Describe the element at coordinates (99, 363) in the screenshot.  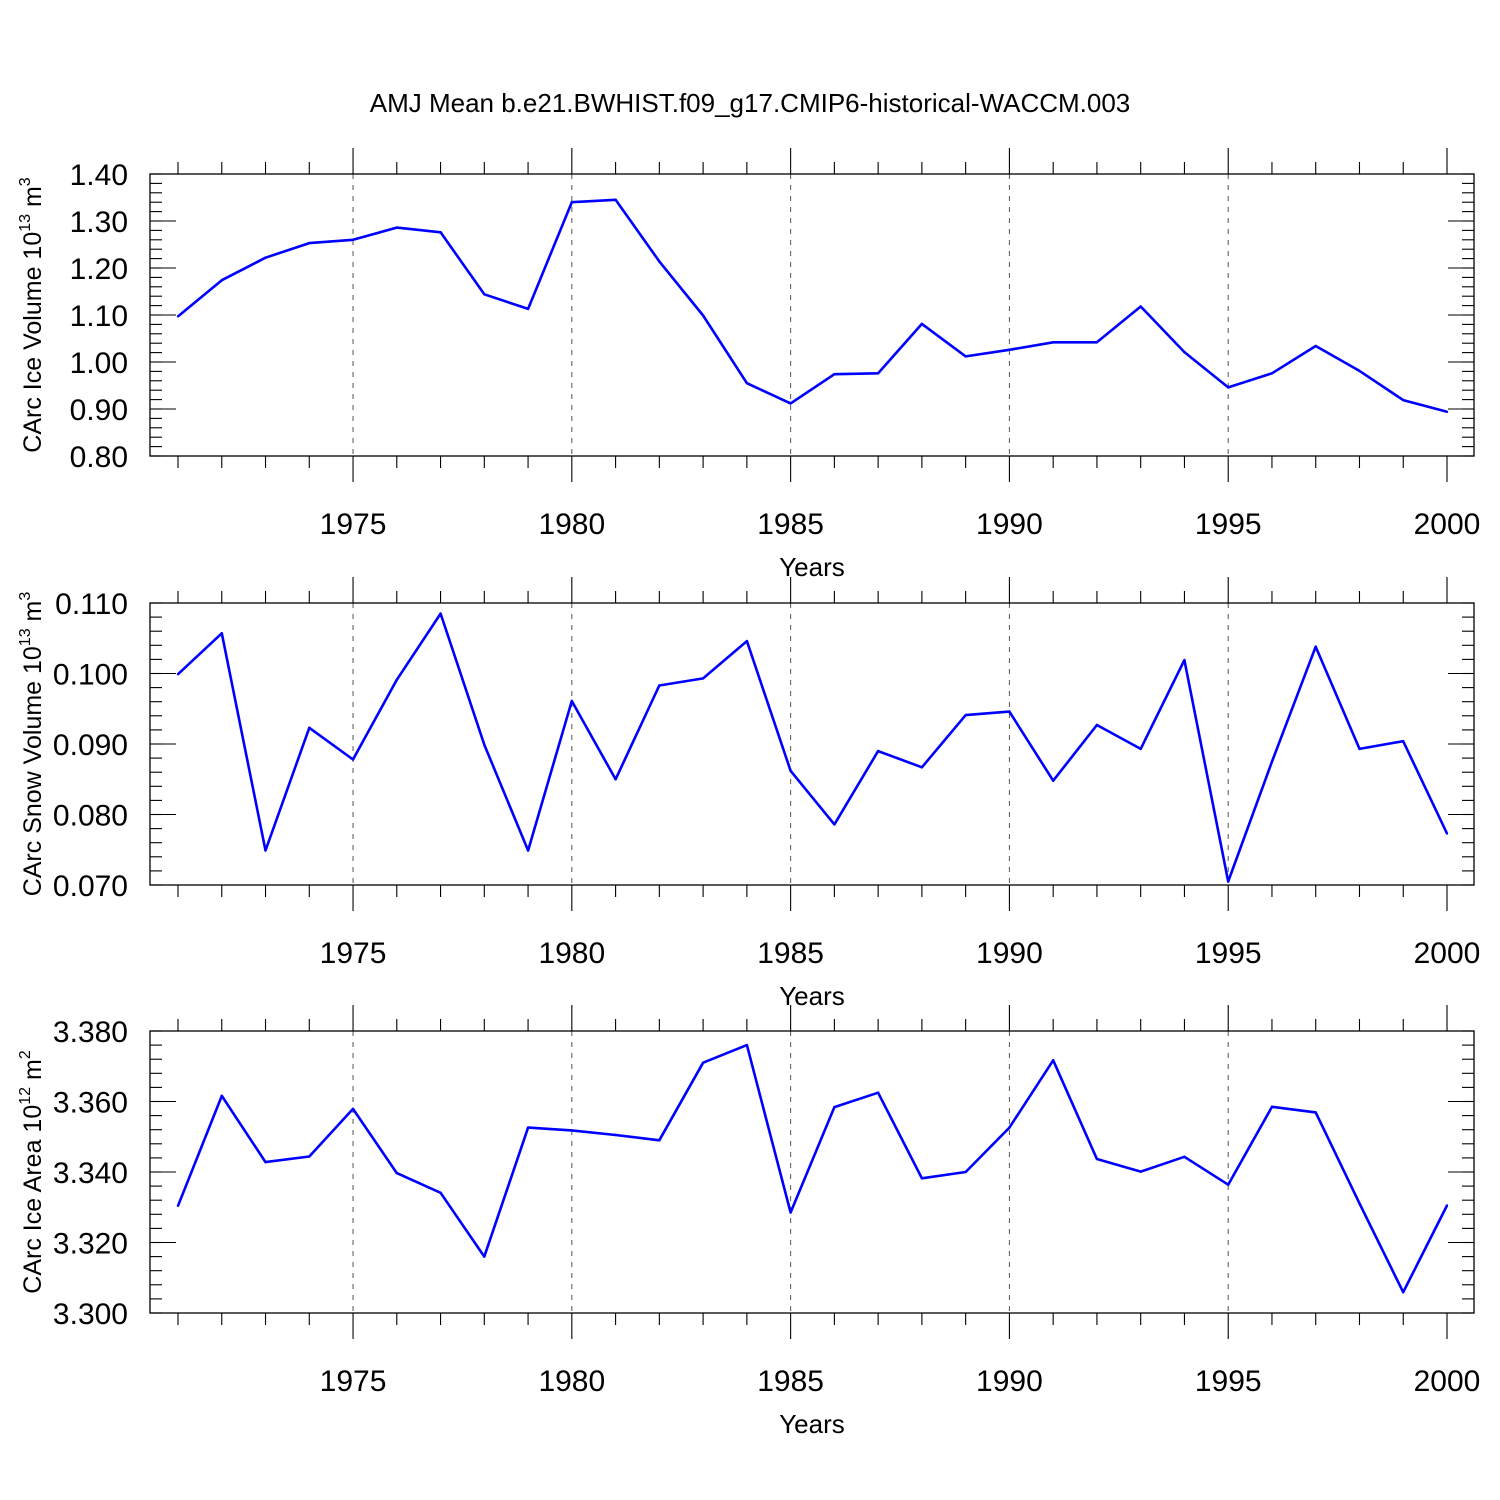
I see `y-tick-label: 1.00` at that location.